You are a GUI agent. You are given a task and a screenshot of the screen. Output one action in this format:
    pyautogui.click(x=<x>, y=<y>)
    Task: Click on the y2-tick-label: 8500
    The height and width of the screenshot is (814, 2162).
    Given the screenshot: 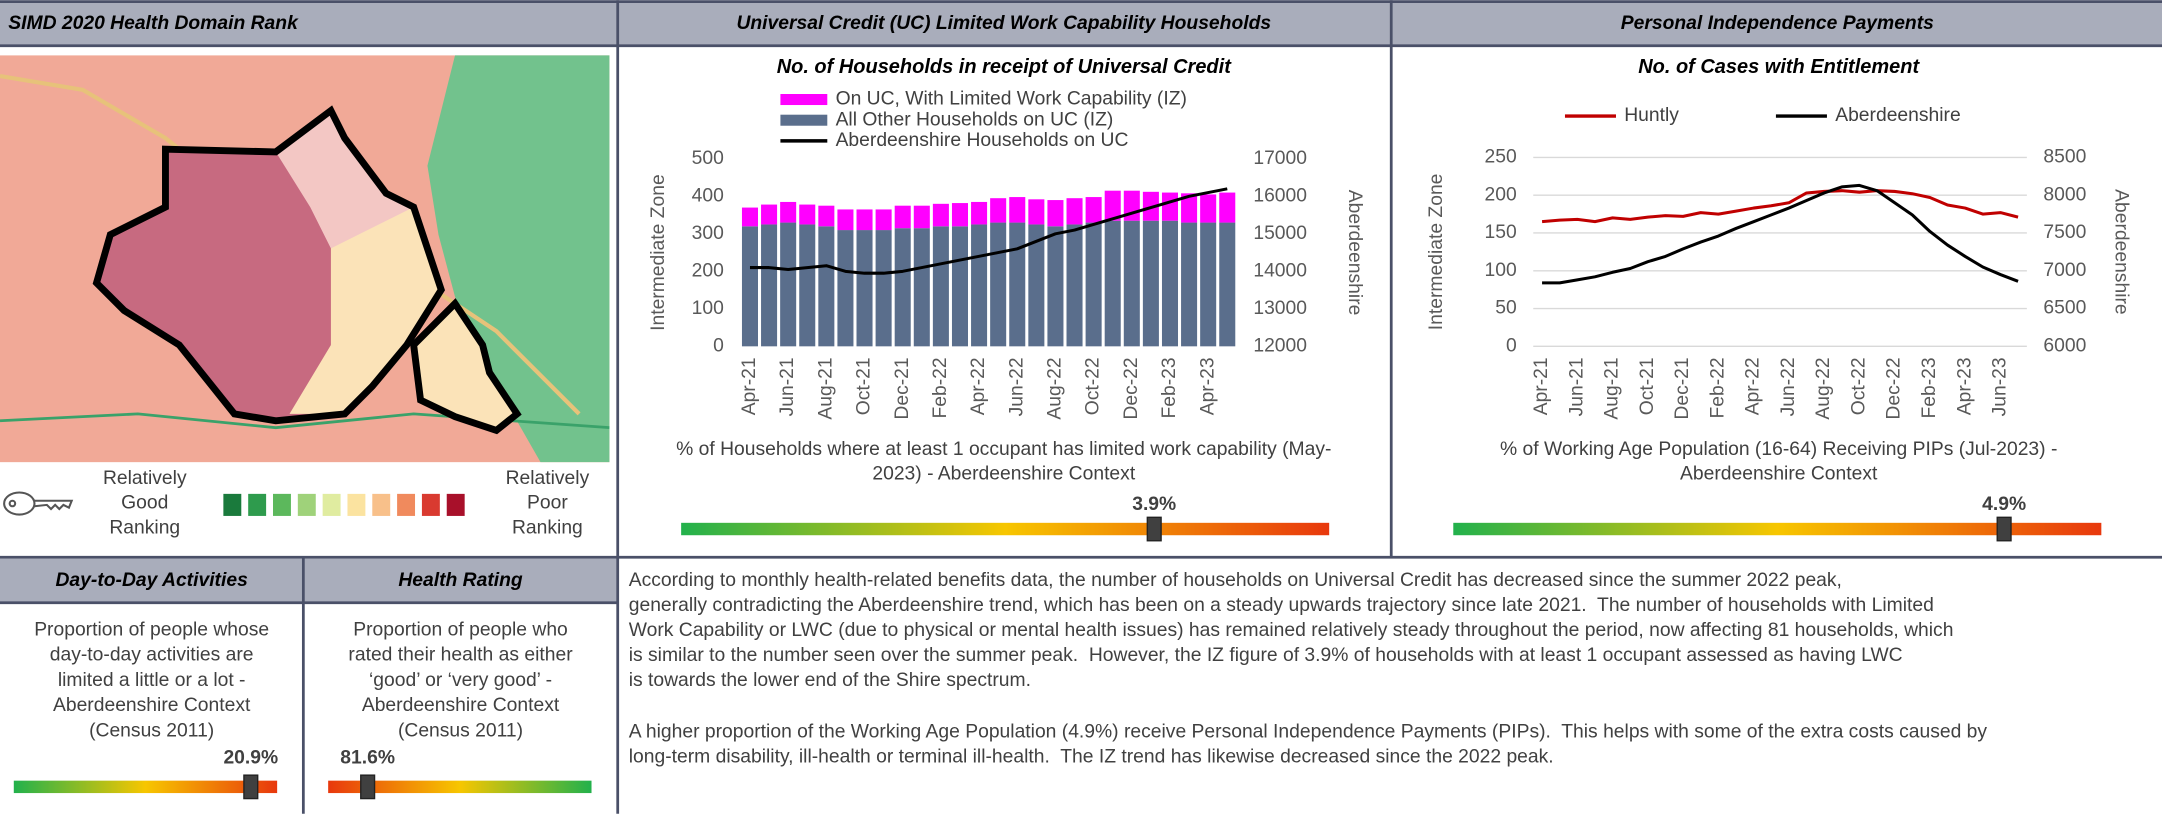 What is the action you would take?
    pyautogui.click(x=2064, y=157)
    